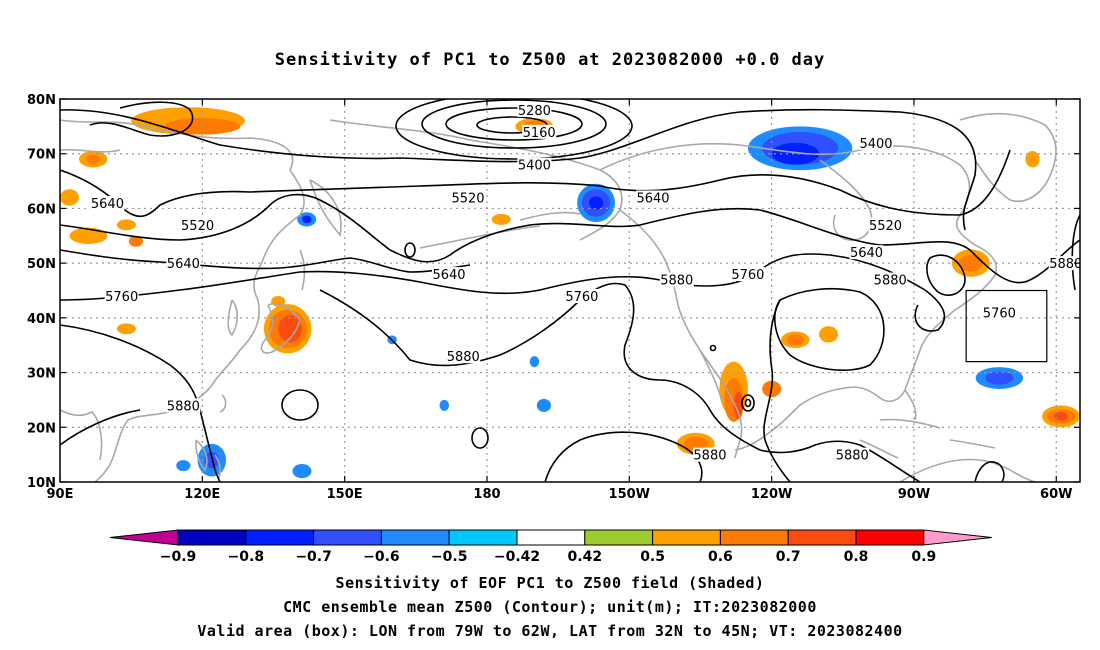  Describe the element at coordinates (967, 470) in the screenshot. I see `coastline-south-america` at that location.